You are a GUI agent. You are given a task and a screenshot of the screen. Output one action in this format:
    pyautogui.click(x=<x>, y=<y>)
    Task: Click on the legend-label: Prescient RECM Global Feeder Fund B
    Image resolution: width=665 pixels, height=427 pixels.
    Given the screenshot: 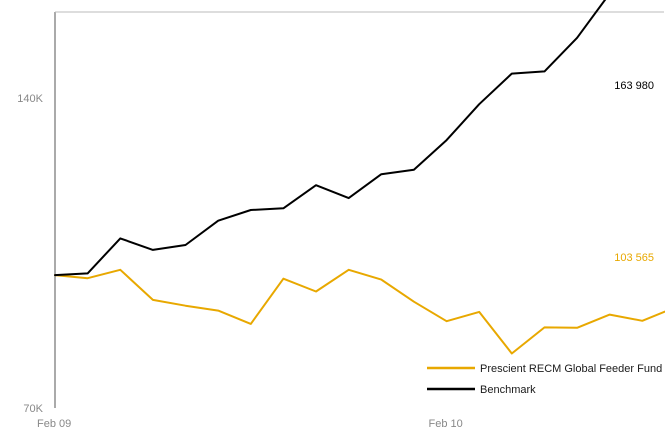 What is the action you would take?
    pyautogui.click(x=572, y=369)
    